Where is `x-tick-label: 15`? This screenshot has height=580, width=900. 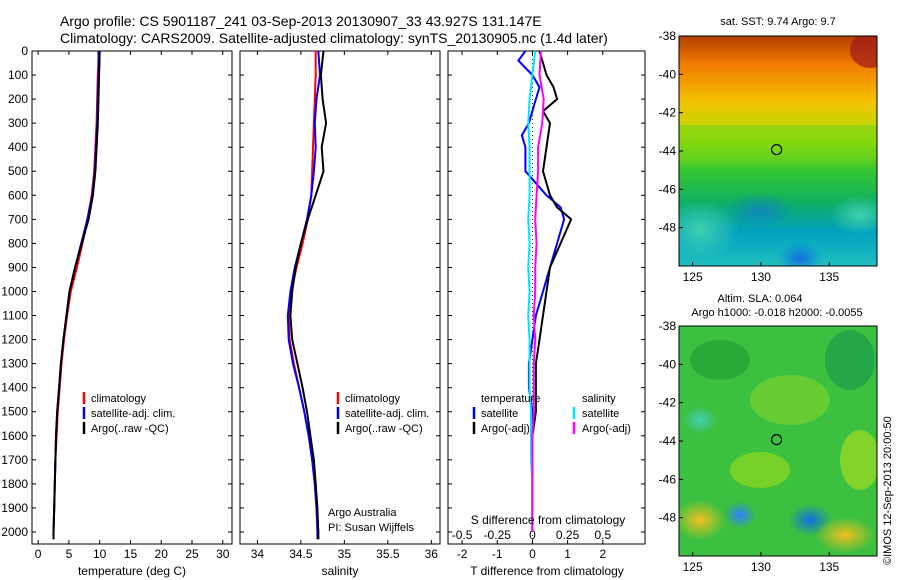
x-tick-label: 15 is located at coordinates (131, 554).